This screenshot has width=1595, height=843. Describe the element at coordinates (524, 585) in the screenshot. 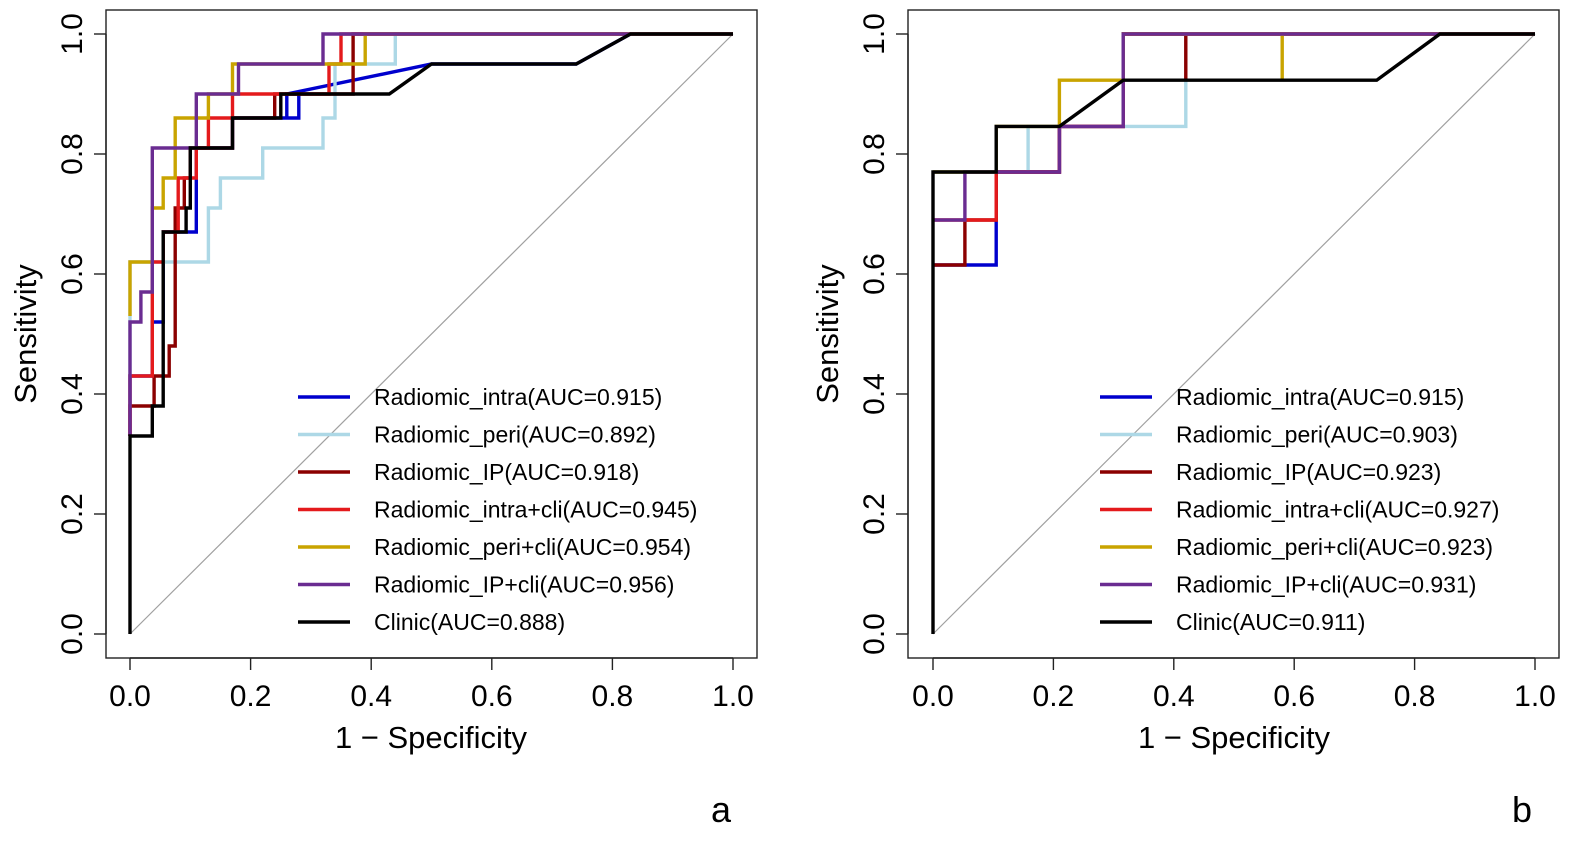

I see `legend-label: Radiomic_IP+cli(AUC=0.956)` at that location.